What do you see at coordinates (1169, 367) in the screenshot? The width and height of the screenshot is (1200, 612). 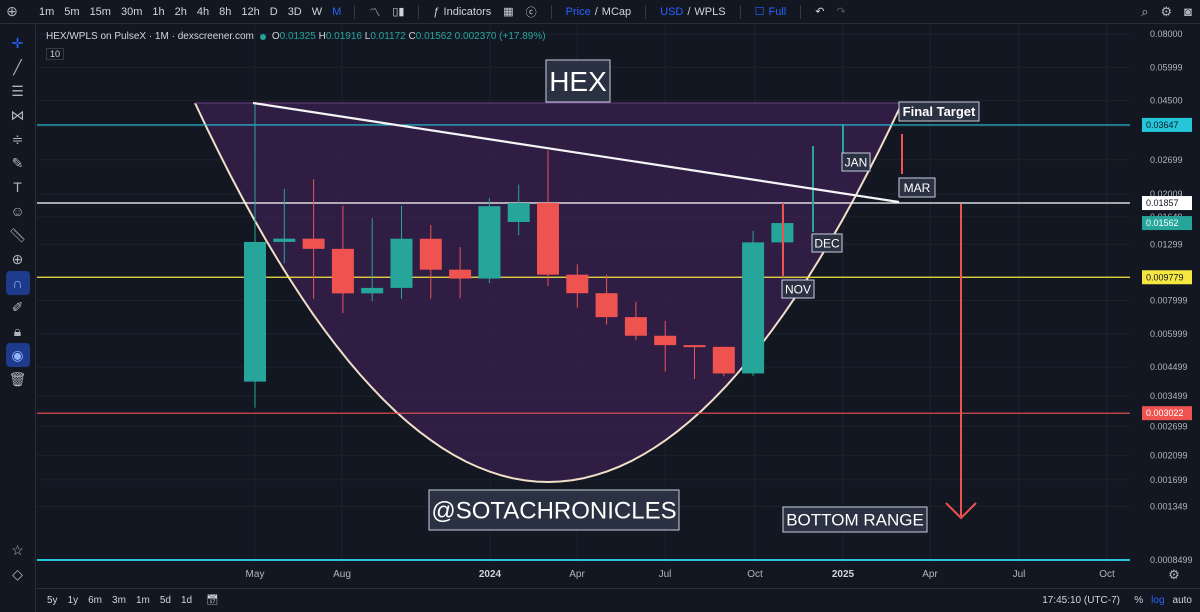 I see `price-tick: 0.004499` at bounding box center [1169, 367].